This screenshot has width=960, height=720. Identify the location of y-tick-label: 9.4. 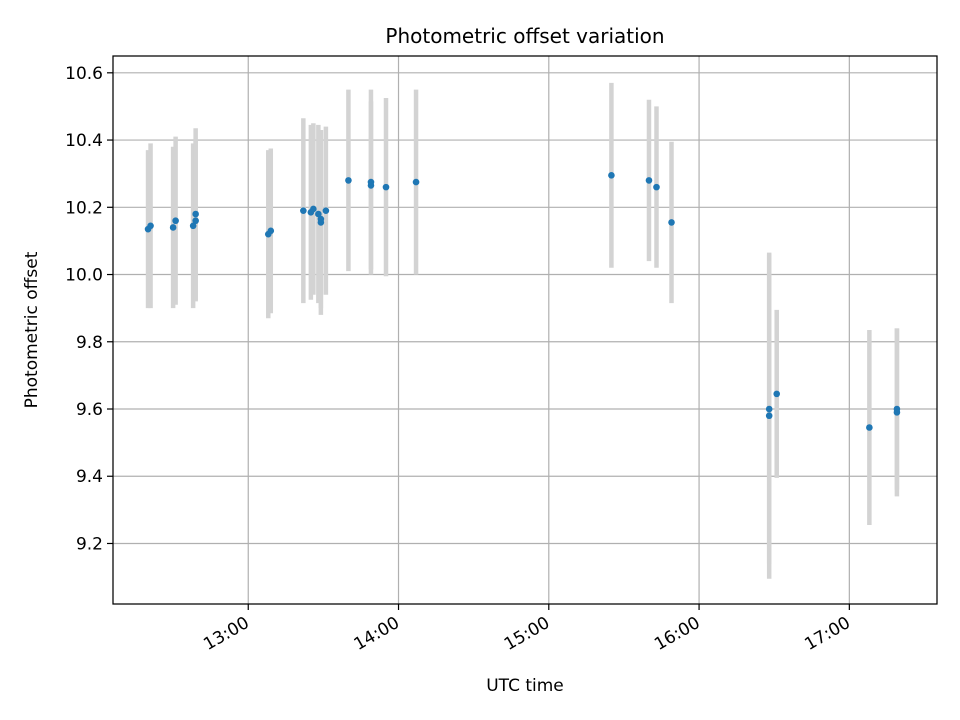
(89, 477).